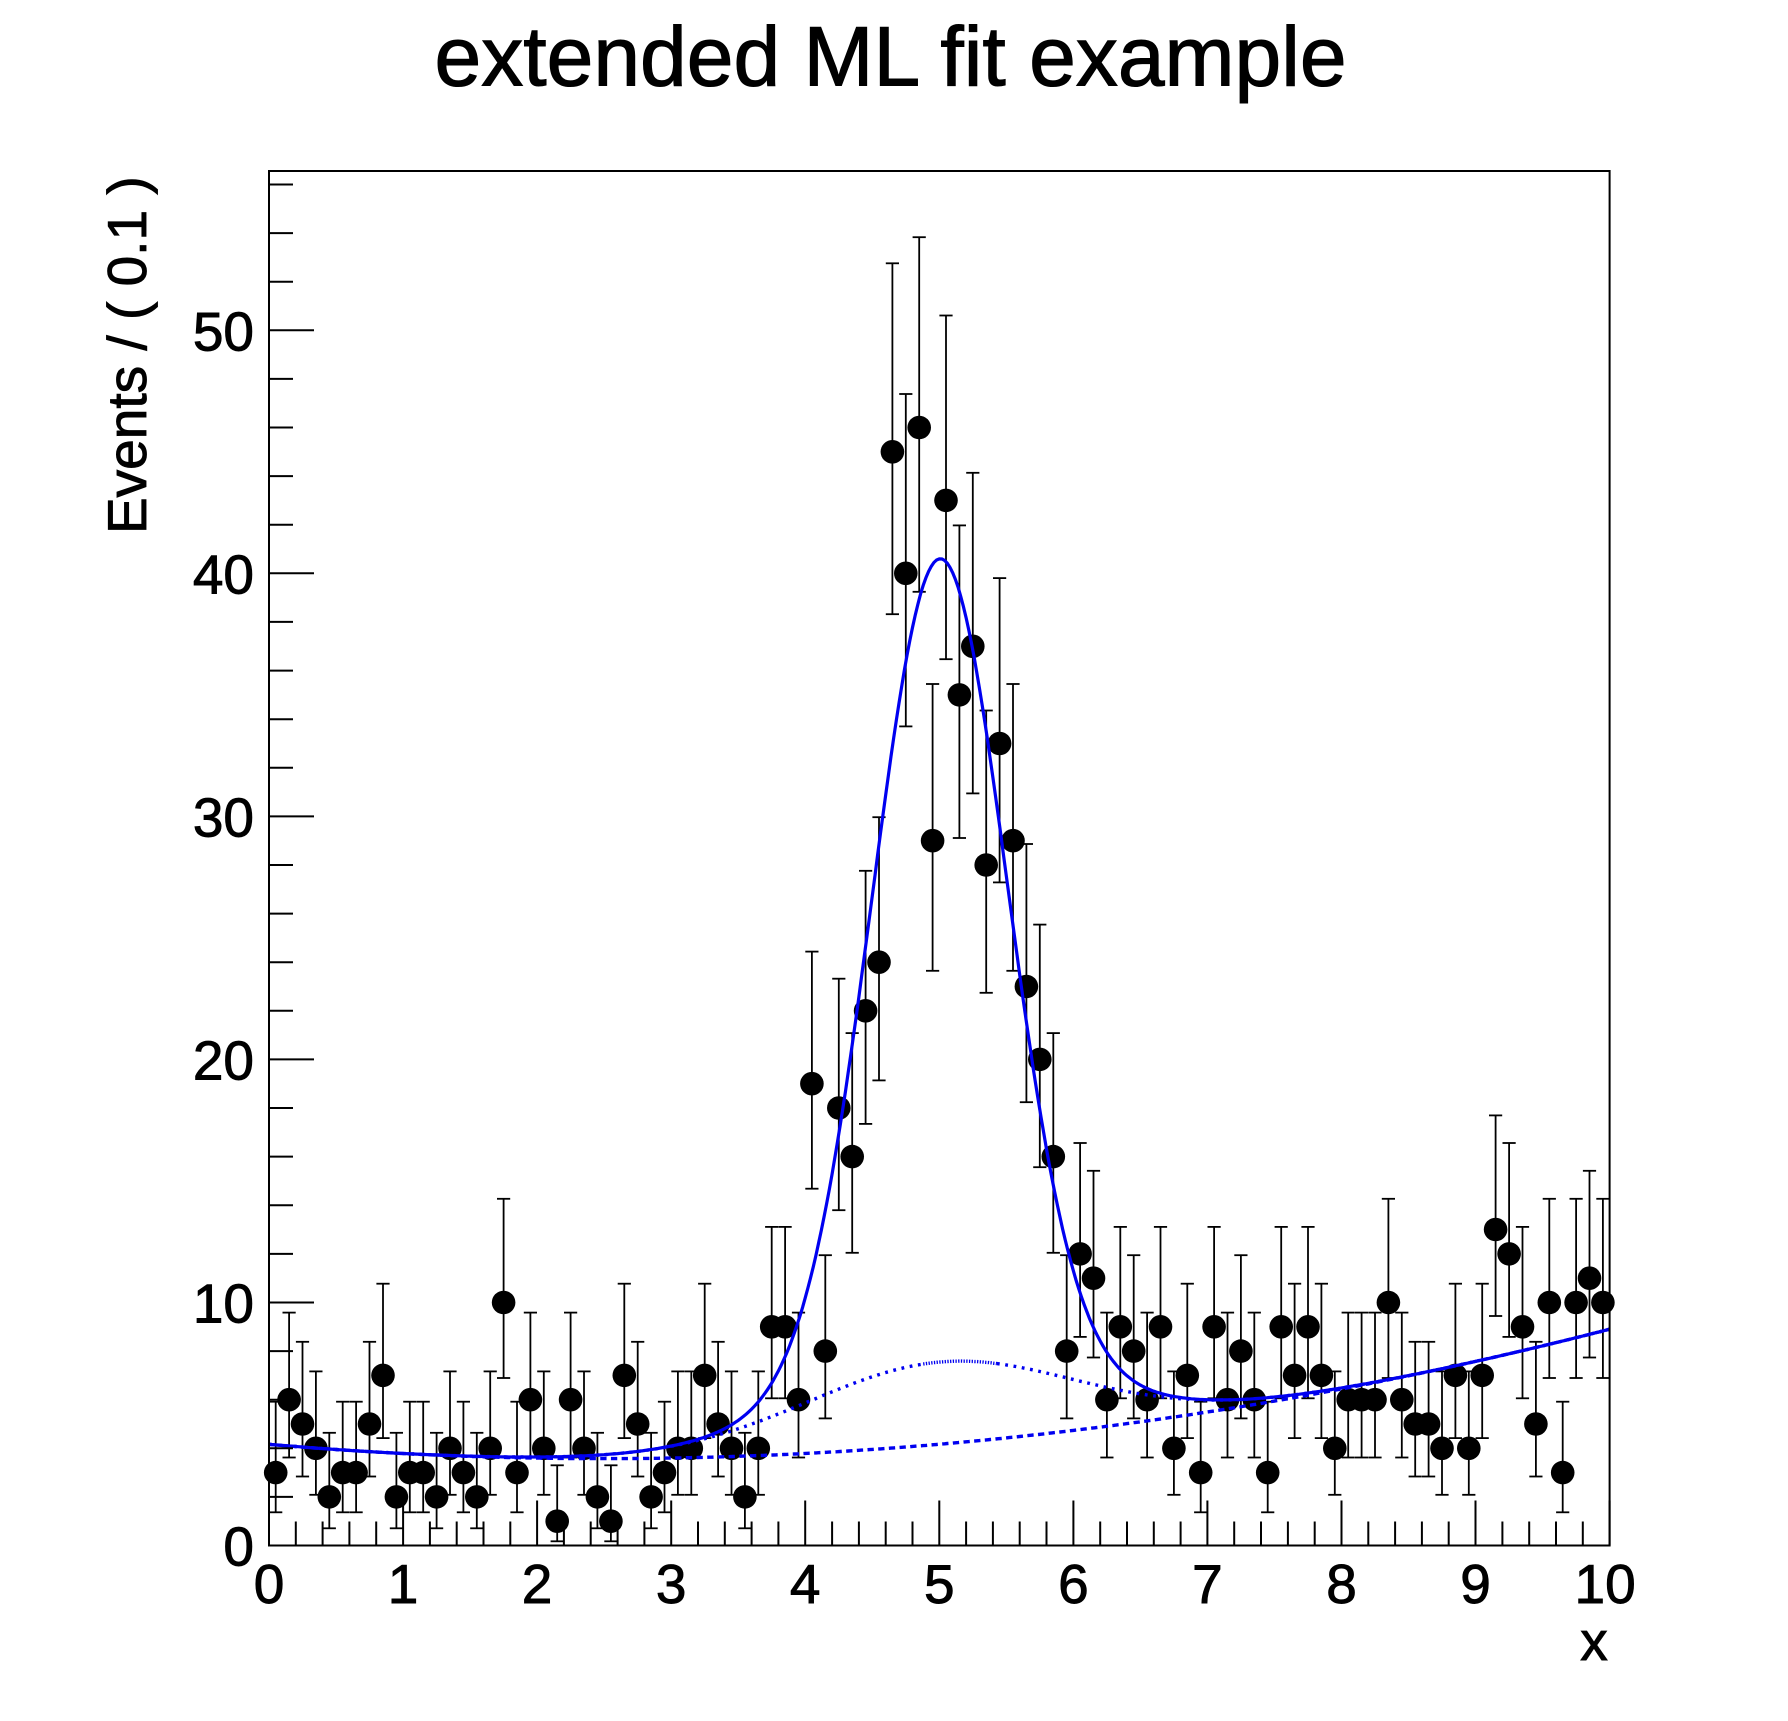 This screenshot has height=1721, width=1788. Describe the element at coordinates (891, 57) in the screenshot. I see `svg-text: extended ML fit example` at that location.